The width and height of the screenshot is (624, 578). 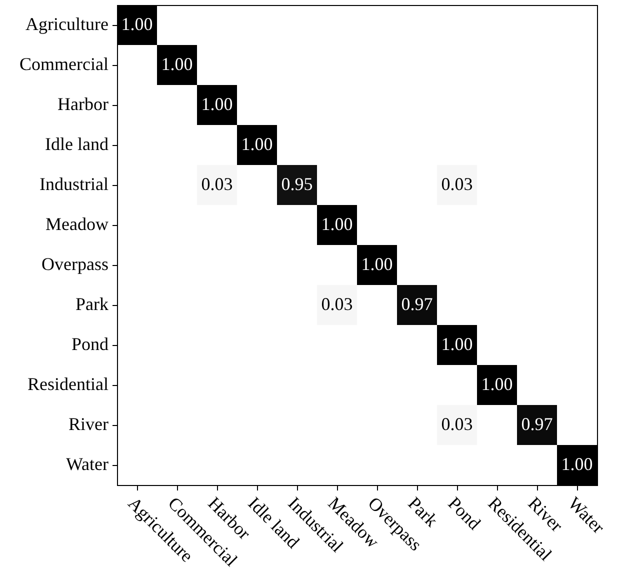 What do you see at coordinates (297, 184) in the screenshot?
I see `data-label: 0.95` at bounding box center [297, 184].